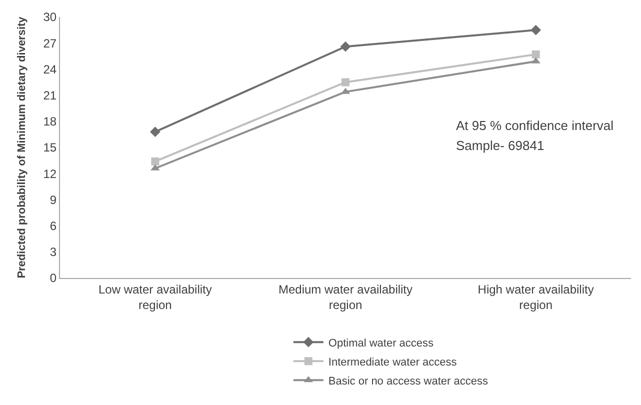 Image resolution: width=641 pixels, height=405 pixels. What do you see at coordinates (408, 381) in the screenshot?
I see `legend-label: Basic or no access water access` at bounding box center [408, 381].